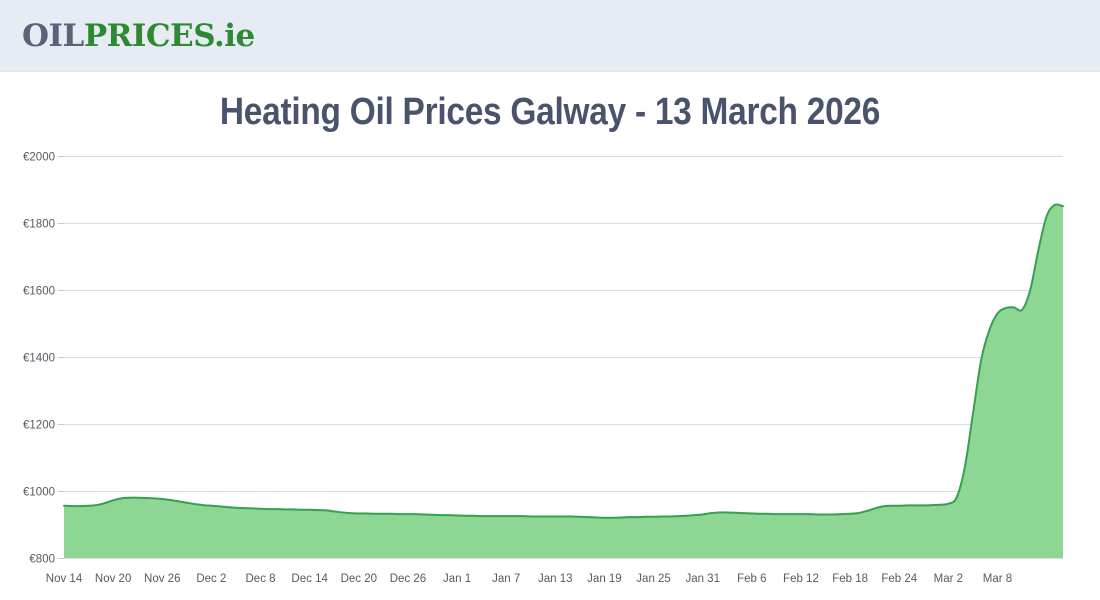  I want to click on x-axis-tick-label: Mar 8, so click(997, 579).